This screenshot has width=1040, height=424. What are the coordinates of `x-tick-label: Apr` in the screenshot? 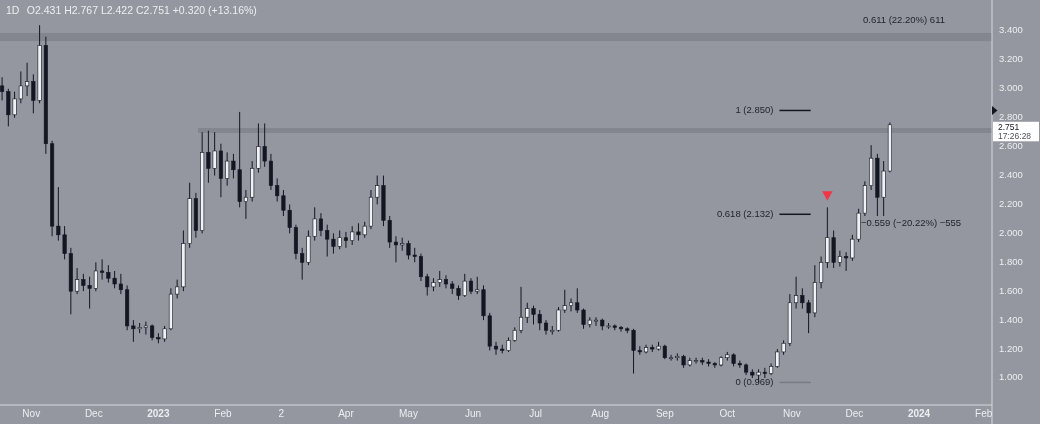 It's located at (346, 414).